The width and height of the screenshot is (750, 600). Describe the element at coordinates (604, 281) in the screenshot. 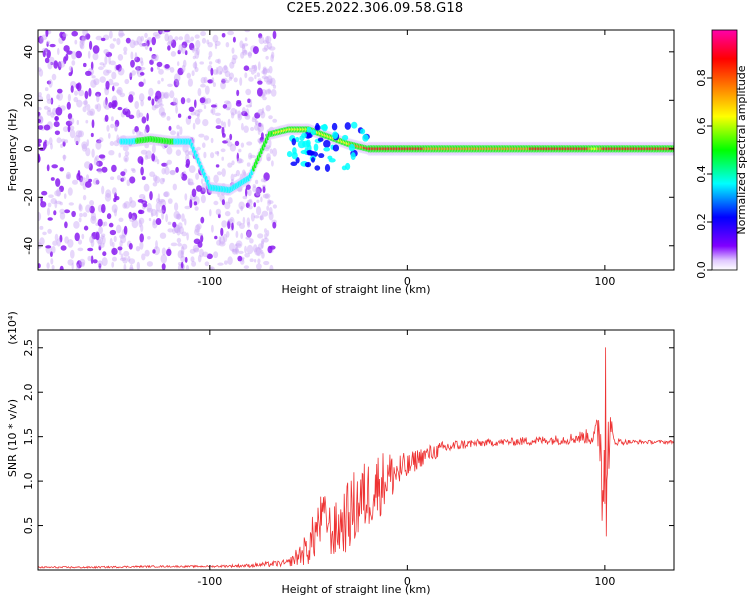

I see `spectrogram-x-tick-label: 100` at that location.